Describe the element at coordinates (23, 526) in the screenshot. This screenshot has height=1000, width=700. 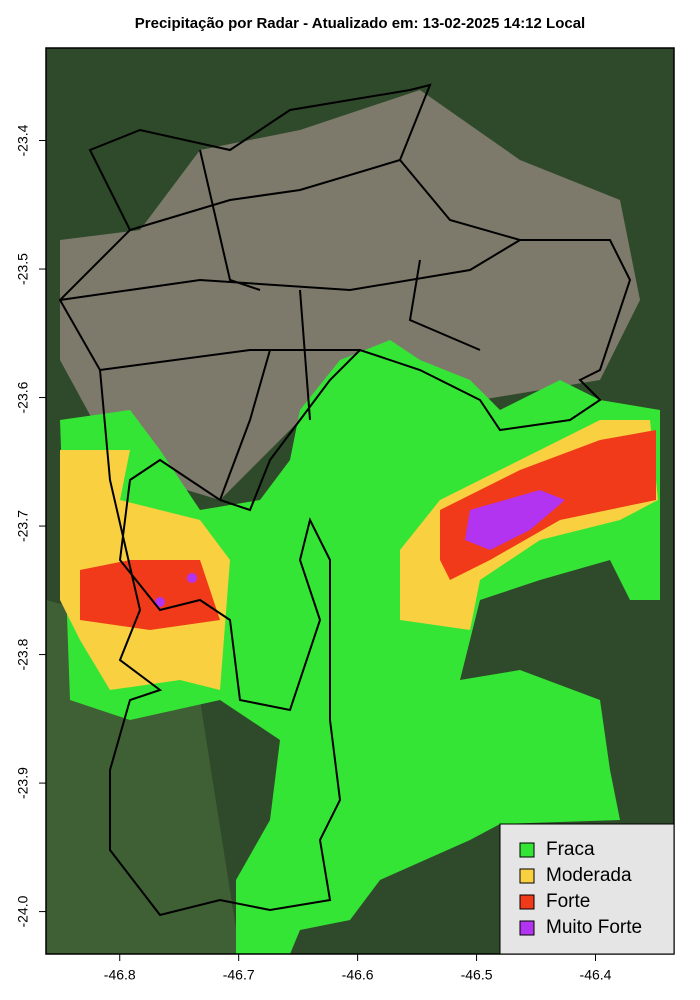
I see `y-tick-label: -23.7` at that location.